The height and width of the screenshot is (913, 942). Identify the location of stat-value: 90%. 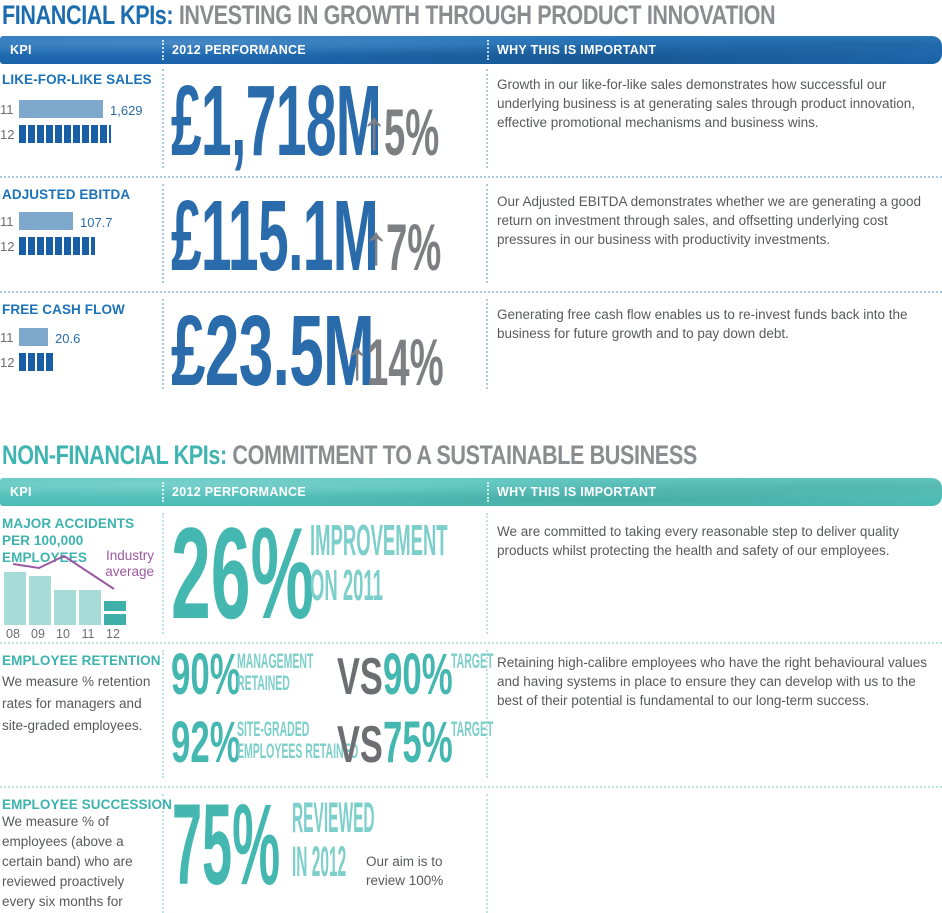
(206, 674).